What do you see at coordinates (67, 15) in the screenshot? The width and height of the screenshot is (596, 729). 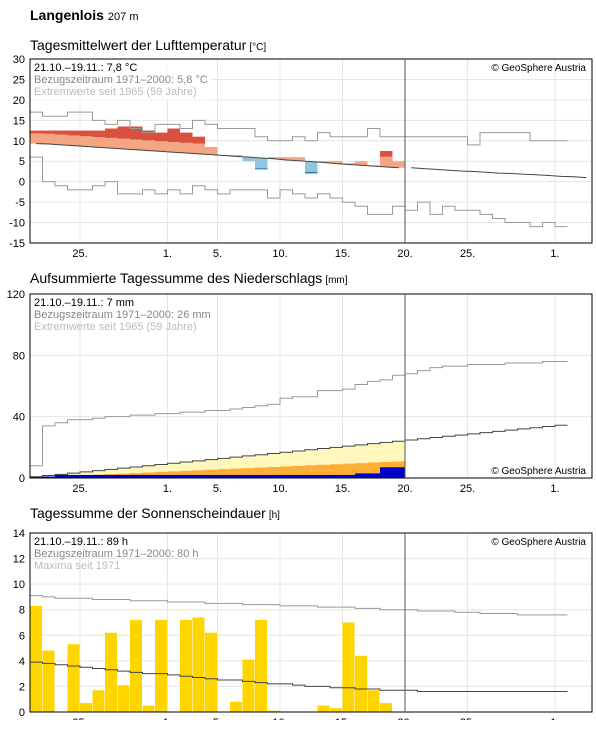 I see `station-name: Langenlois` at bounding box center [67, 15].